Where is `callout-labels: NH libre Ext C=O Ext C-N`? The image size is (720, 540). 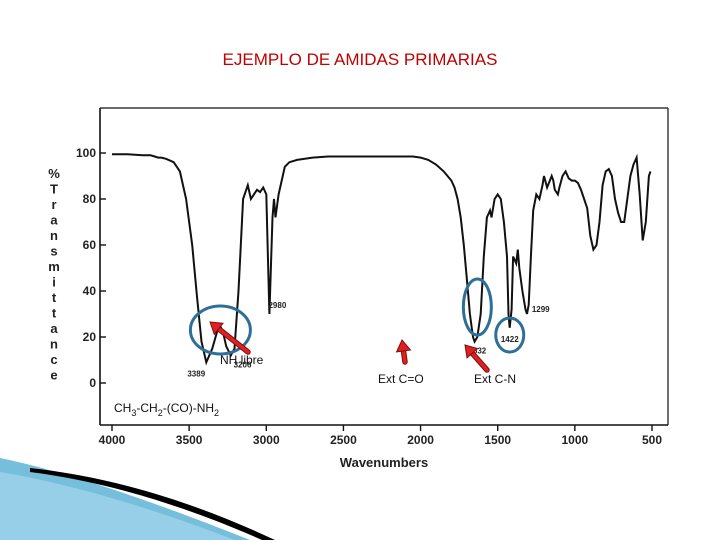 callout-labels: NH libre Ext C=O Ext C-N is located at coordinates (368, 369).